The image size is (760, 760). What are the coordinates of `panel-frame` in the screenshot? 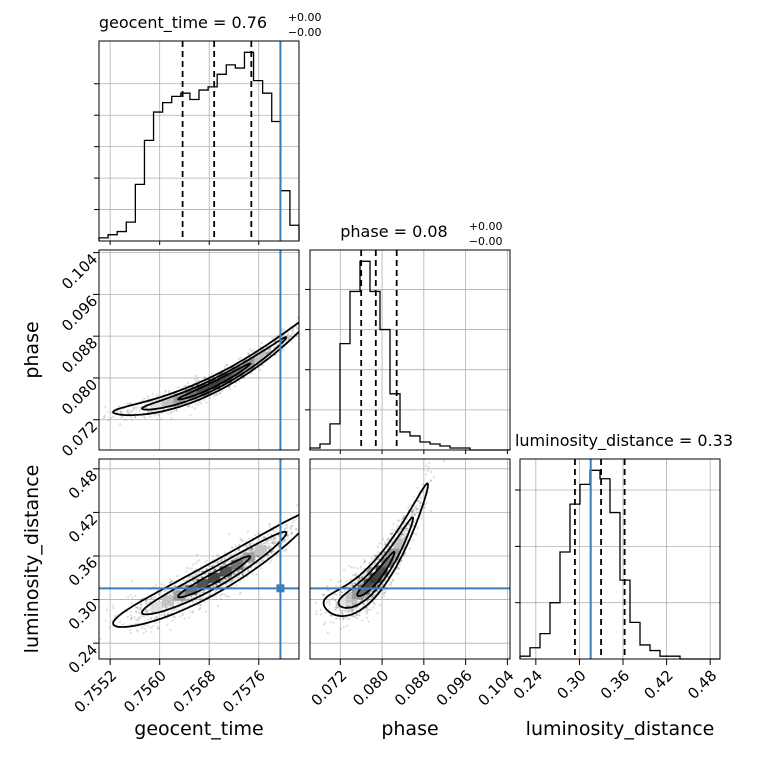 It's located at (199, 350).